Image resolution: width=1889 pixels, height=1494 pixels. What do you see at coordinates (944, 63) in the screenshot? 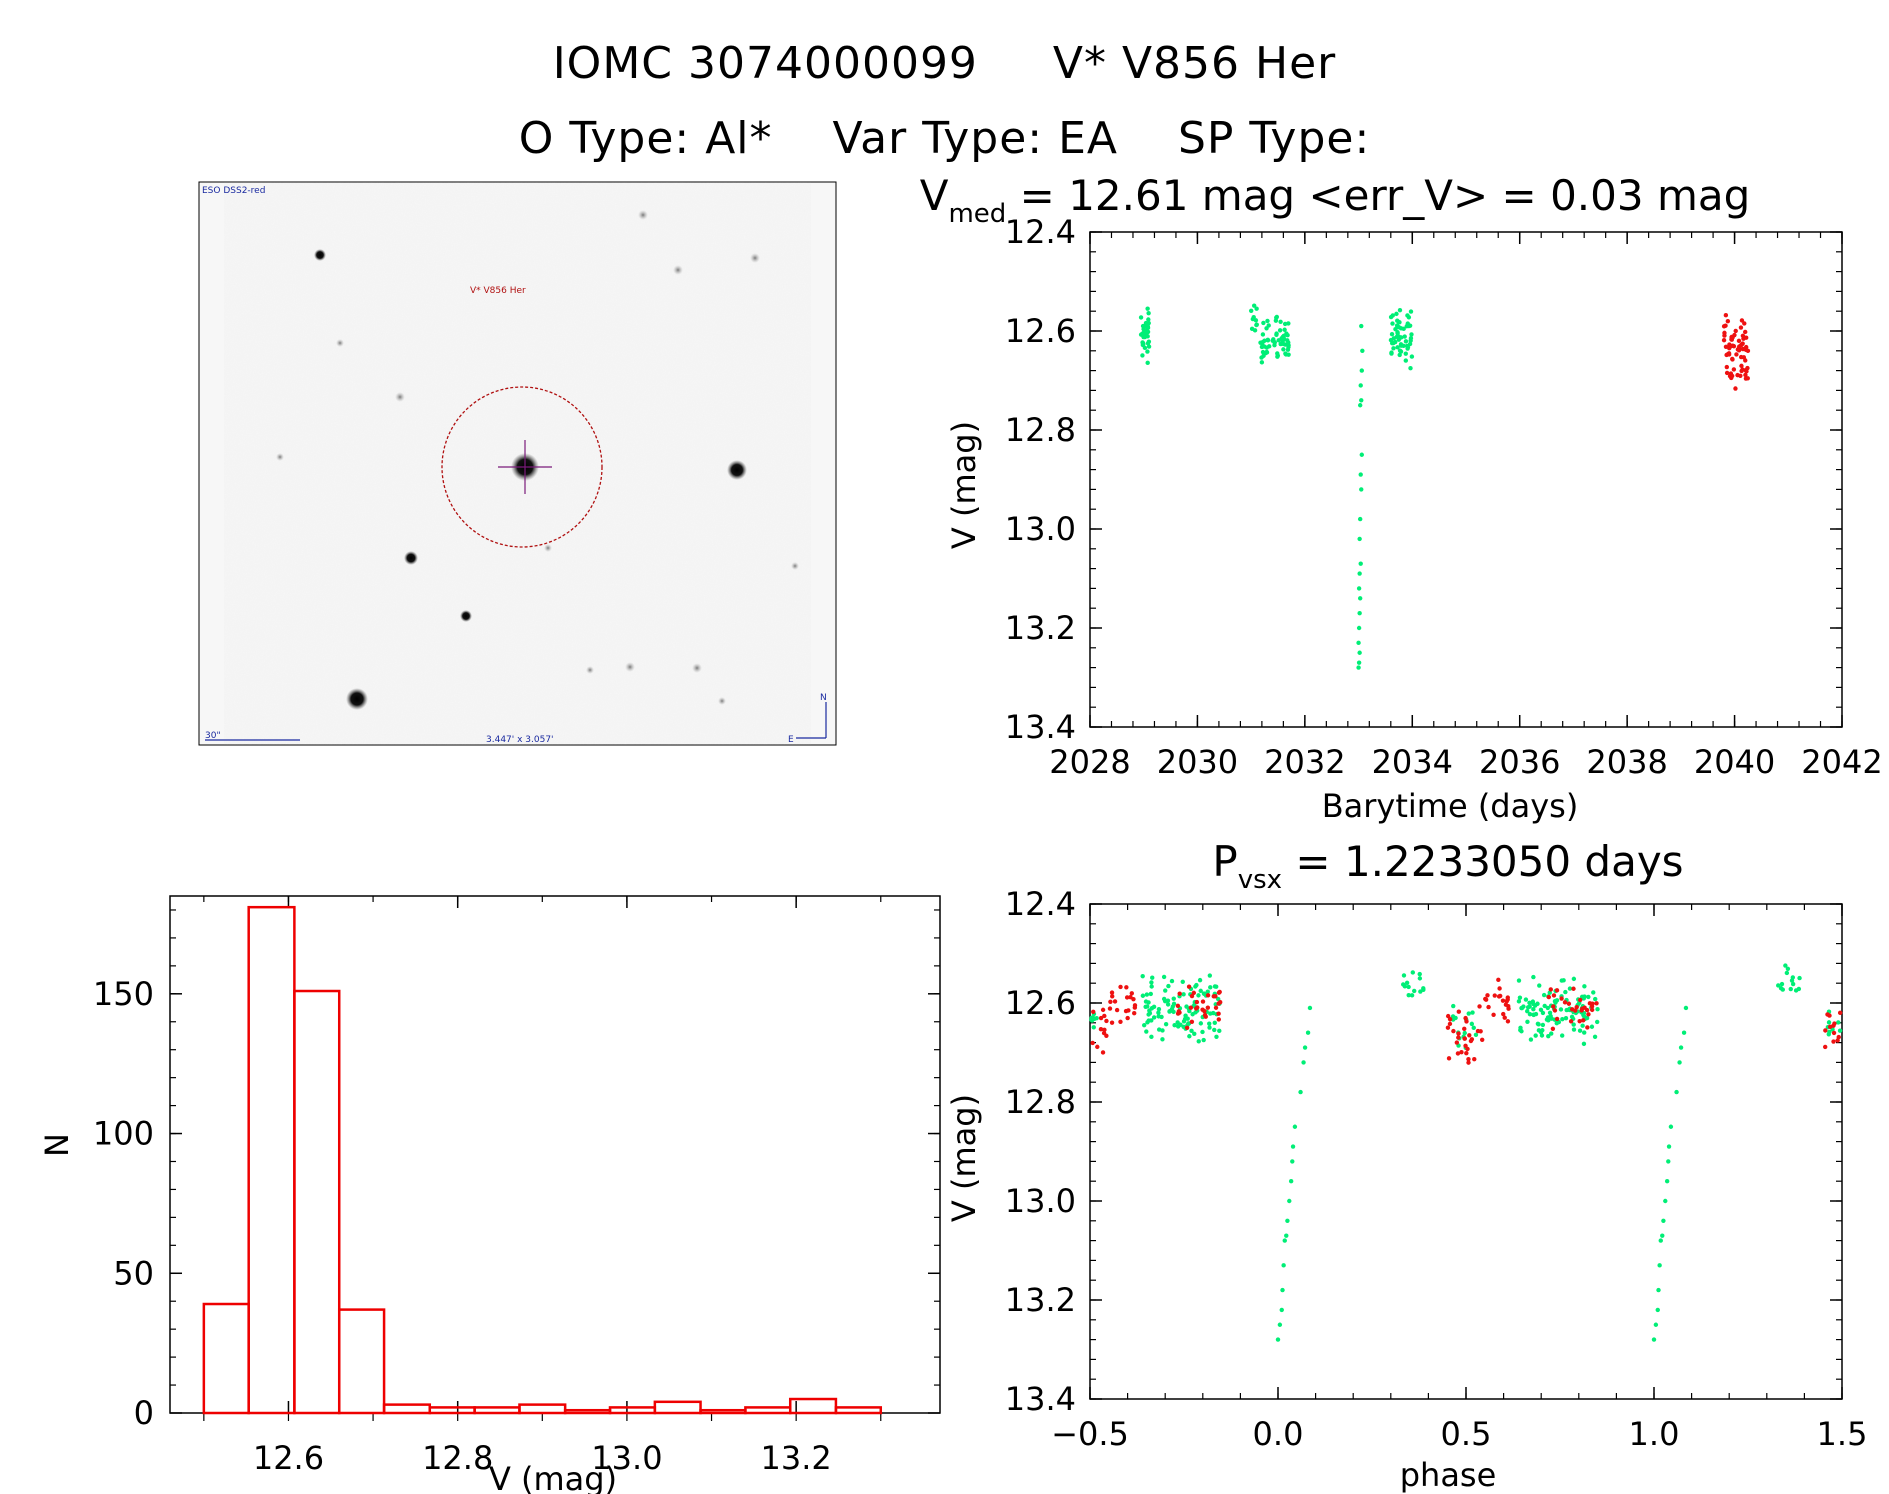
I see `figure-title-line1: IOMC 3074000099 V* V856 Her` at bounding box center [944, 63].